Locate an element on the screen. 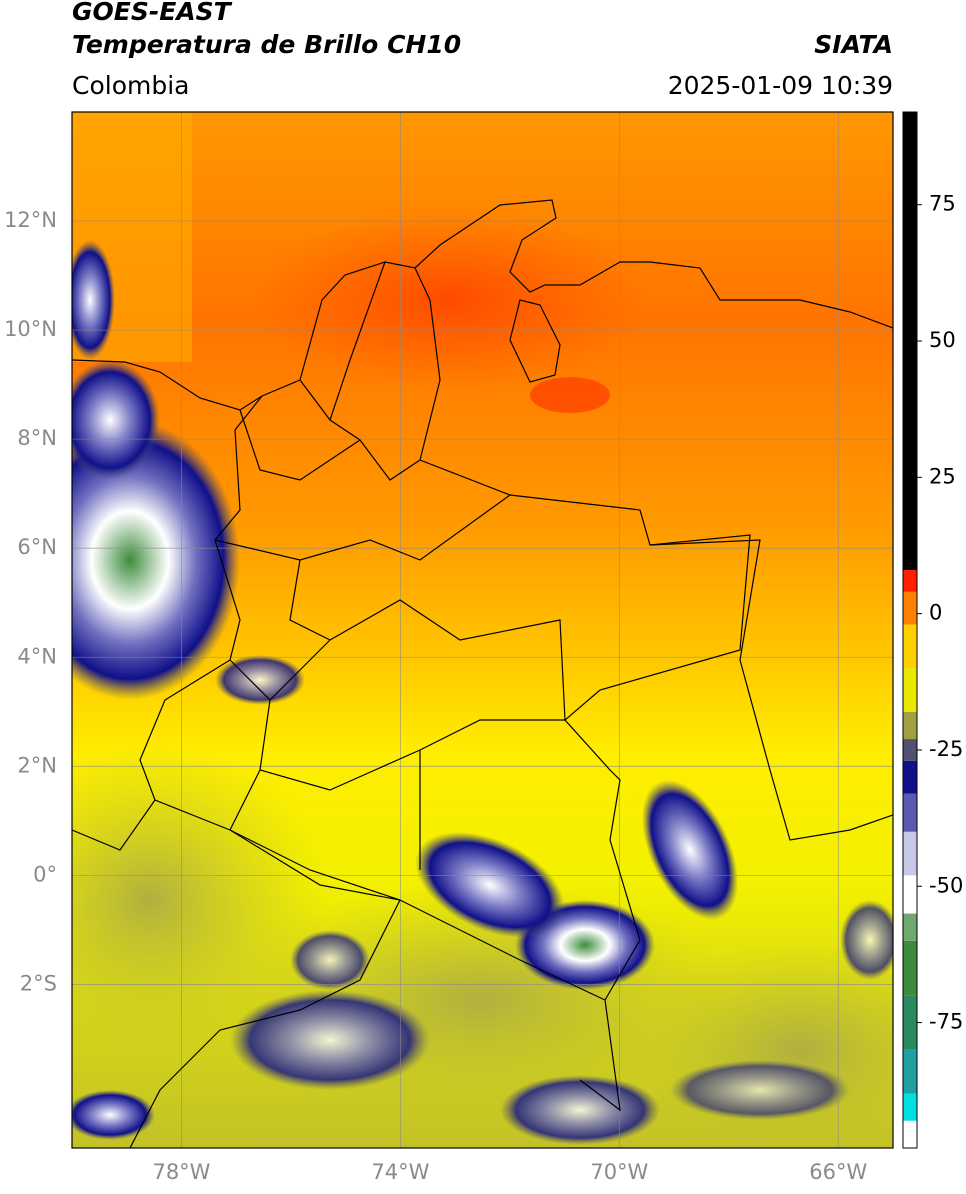 Image resolution: width=966 pixels, height=1194 pixels. subtitle: Temperatura de Brillo CH10 is located at coordinates (266, 44).